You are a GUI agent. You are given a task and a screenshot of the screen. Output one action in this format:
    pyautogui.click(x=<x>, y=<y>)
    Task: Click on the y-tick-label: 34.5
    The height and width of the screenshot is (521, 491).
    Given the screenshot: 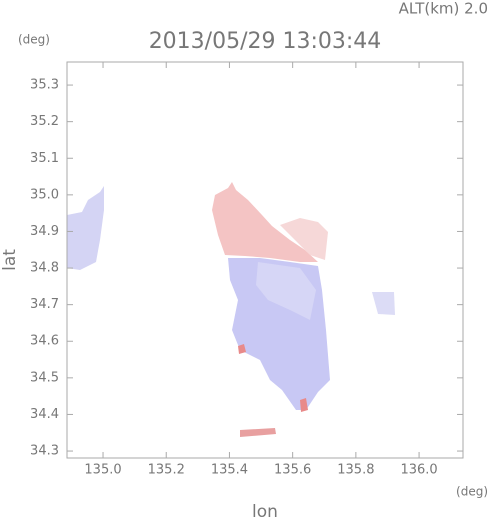 What is the action you would take?
    pyautogui.click(x=44, y=377)
    